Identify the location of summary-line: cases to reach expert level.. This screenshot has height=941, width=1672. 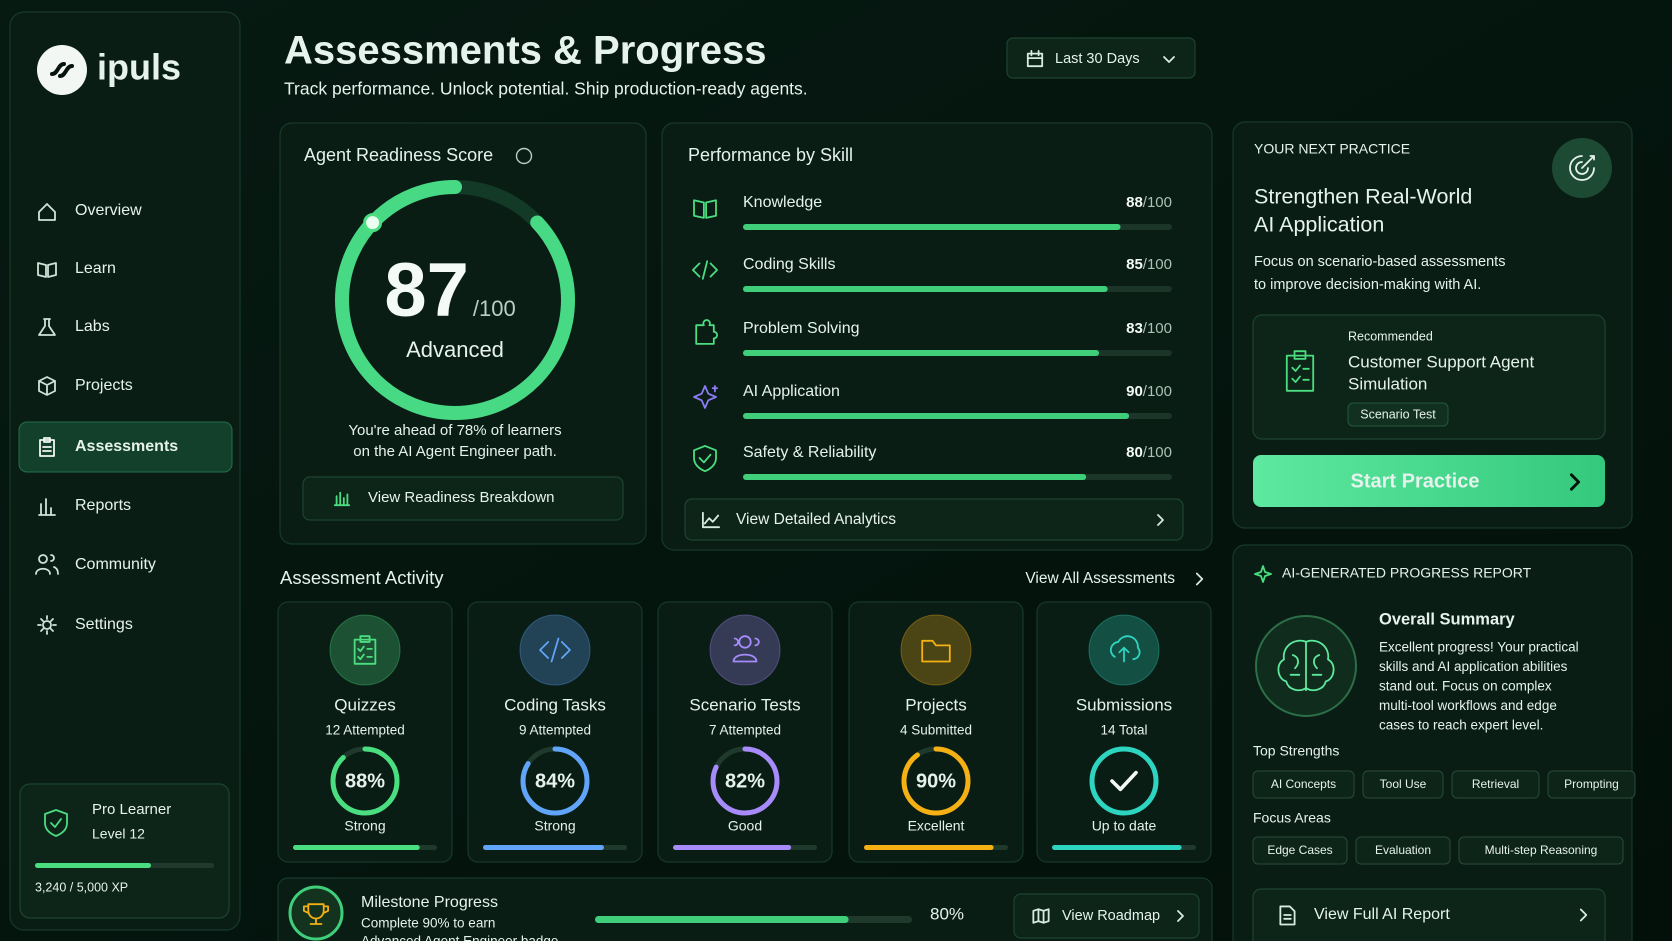
(1461, 725).